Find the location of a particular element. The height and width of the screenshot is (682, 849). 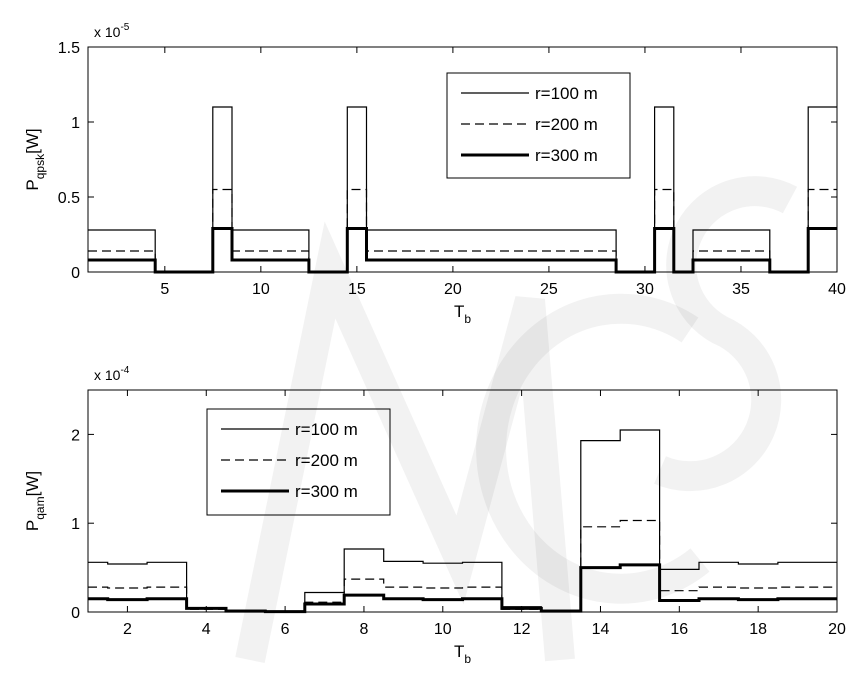

chart-1-y-axis-label-unit: [W] is located at coordinates (32, 141).